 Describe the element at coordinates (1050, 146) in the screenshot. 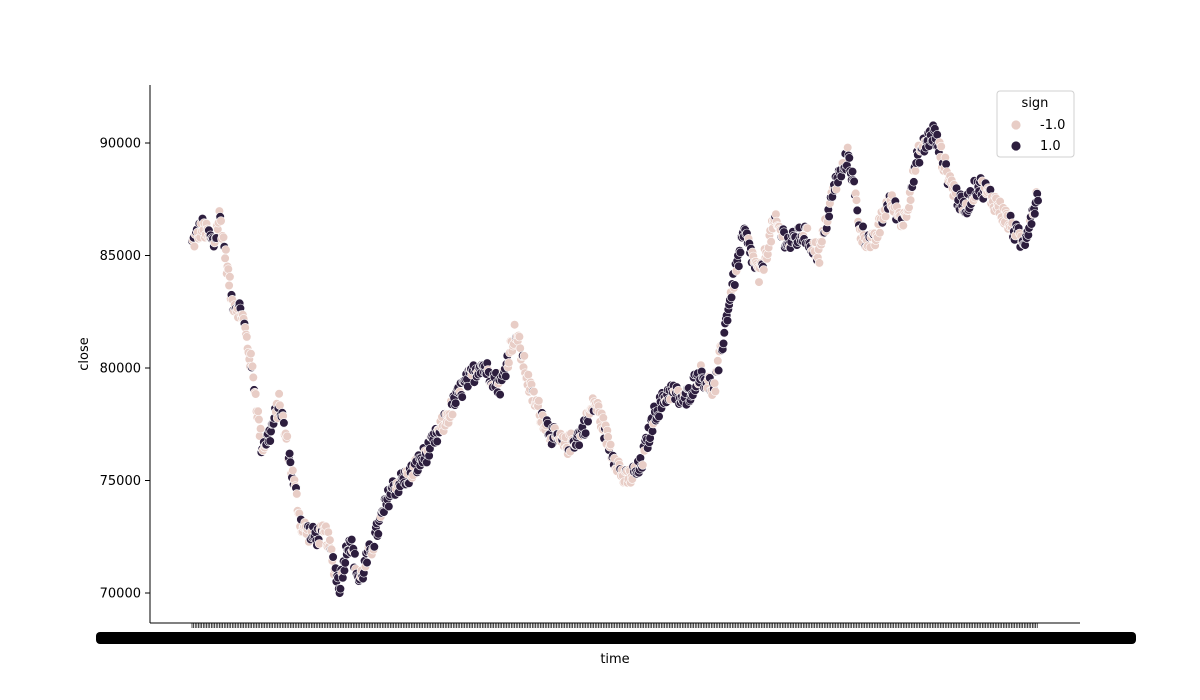

I see `legend-label-pos: 1.0` at that location.